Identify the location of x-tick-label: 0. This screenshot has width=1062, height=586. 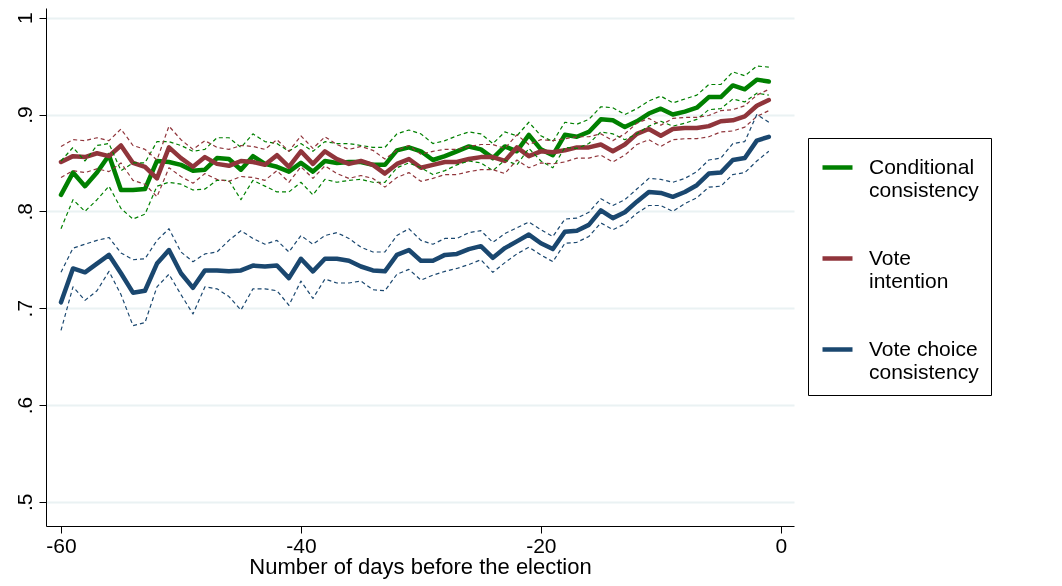
(781, 545).